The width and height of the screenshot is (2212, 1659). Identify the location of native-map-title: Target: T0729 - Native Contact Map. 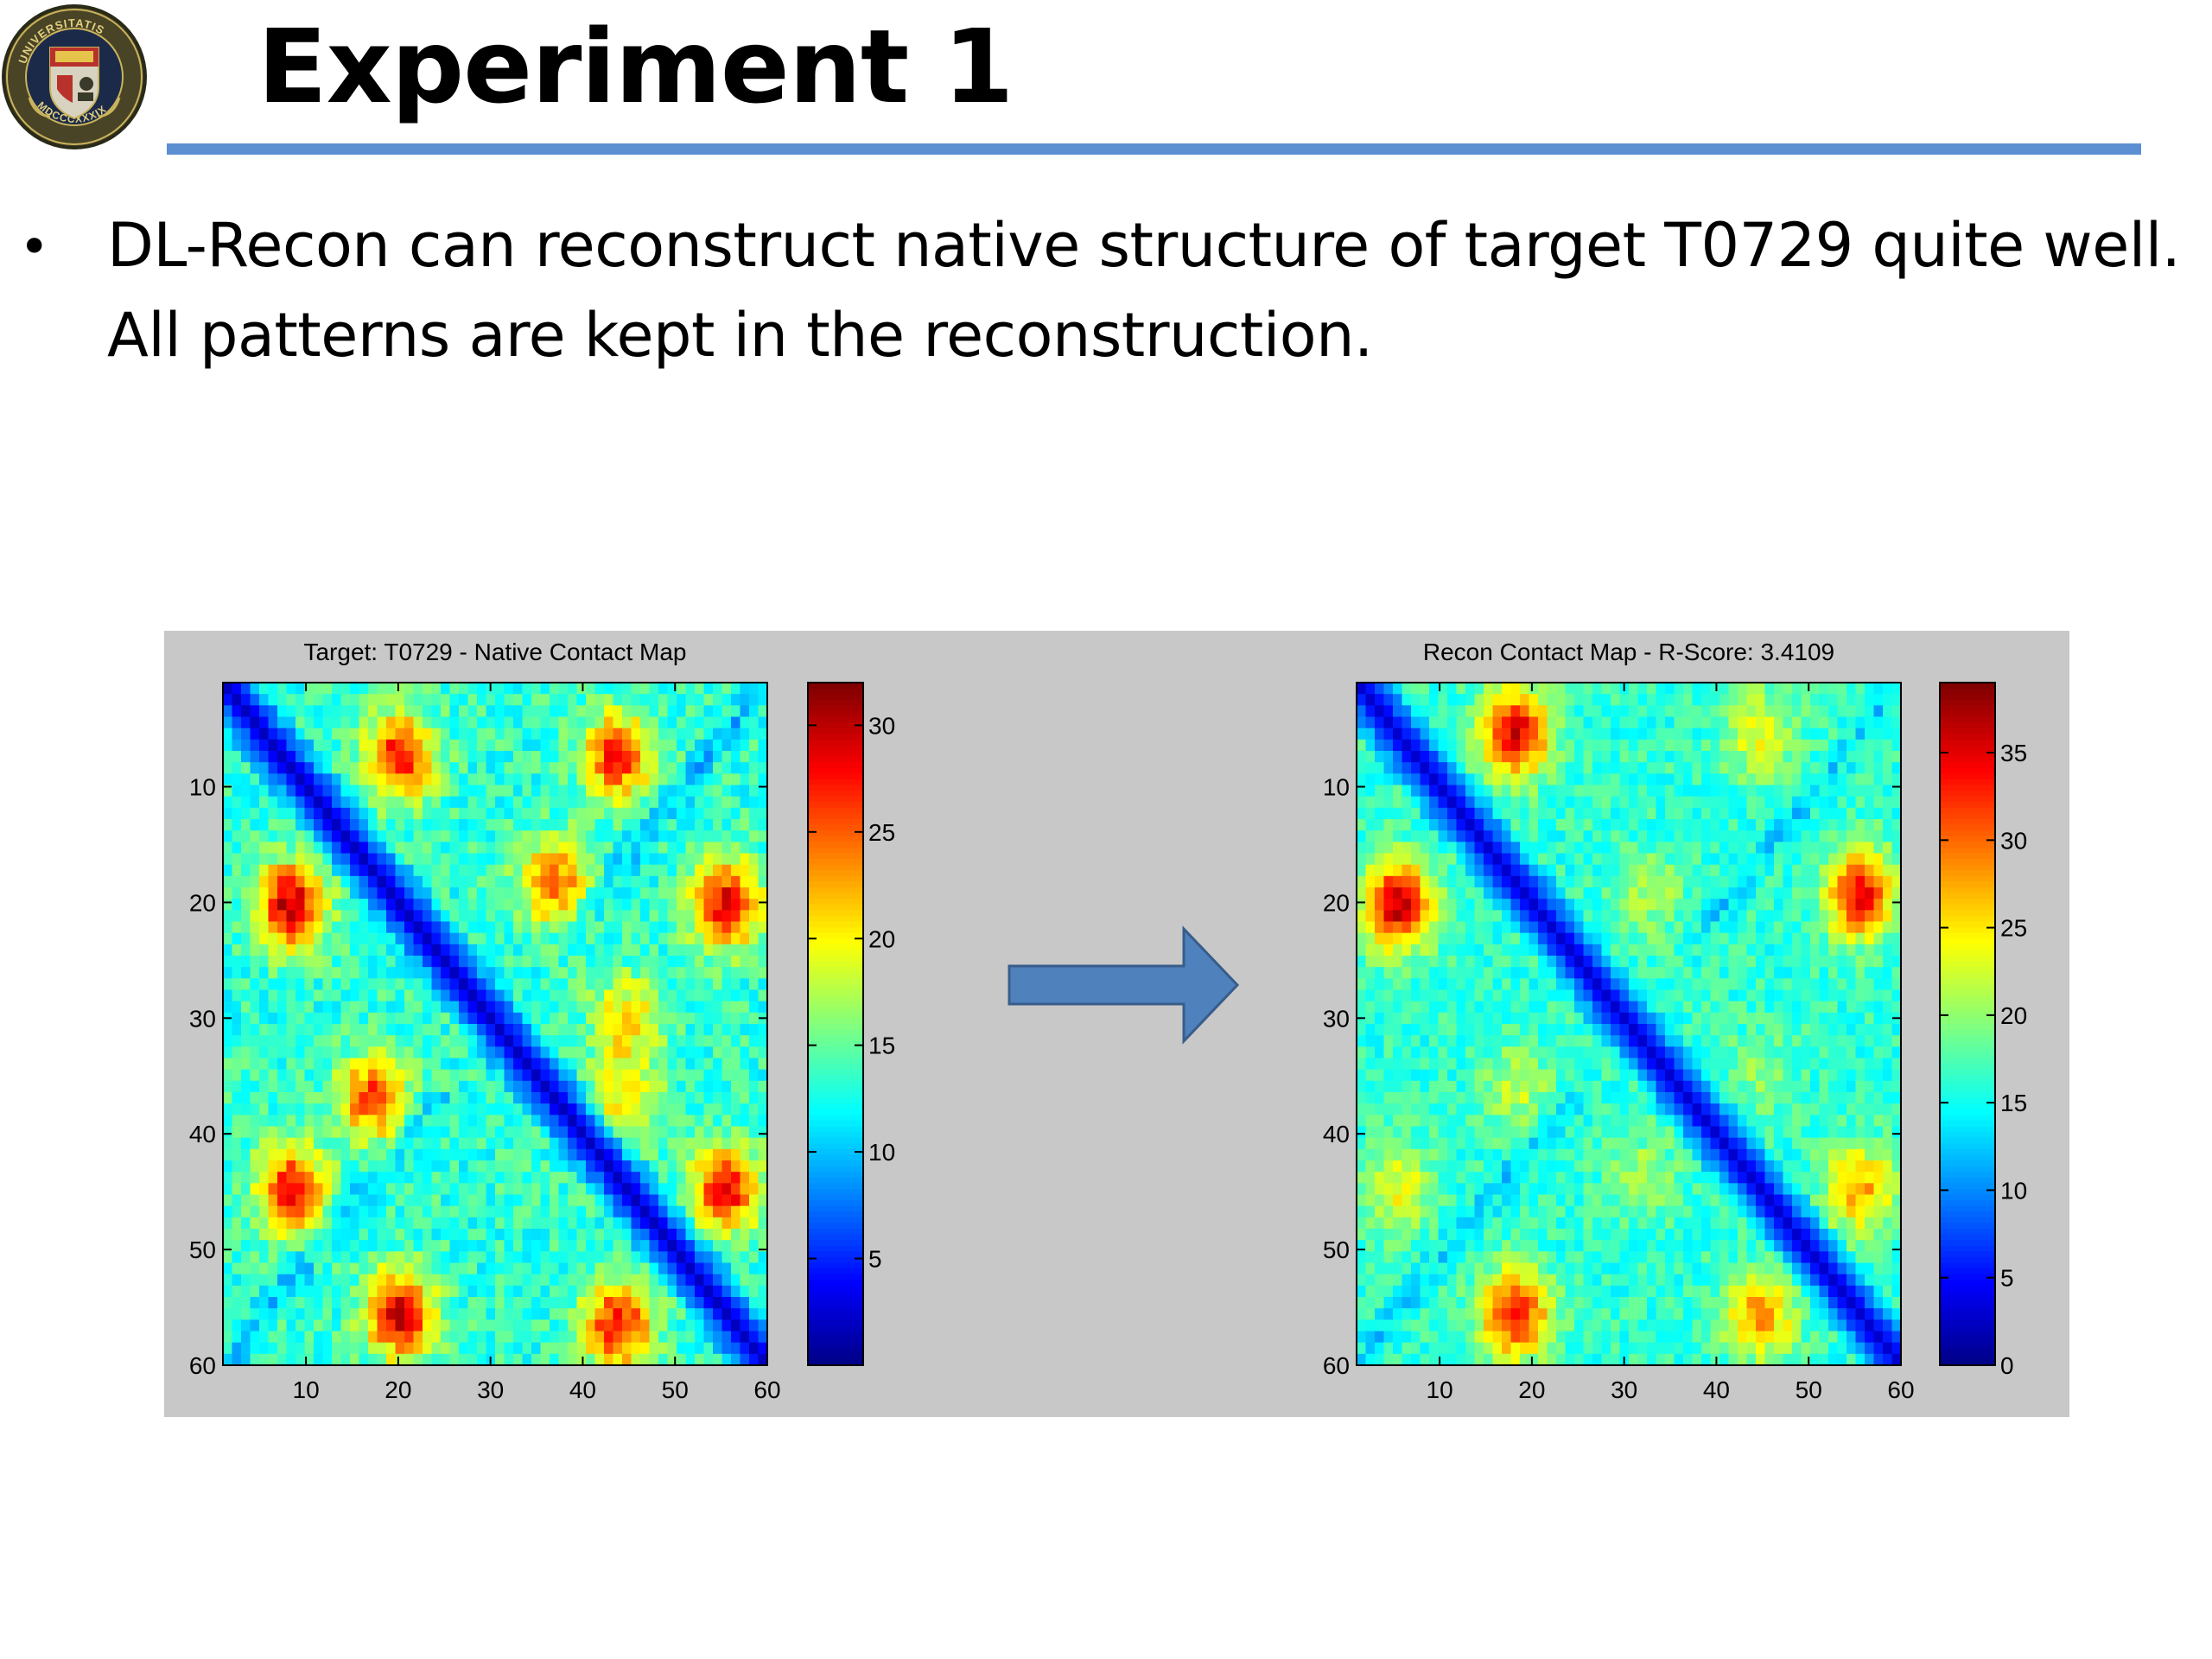
(494, 652).